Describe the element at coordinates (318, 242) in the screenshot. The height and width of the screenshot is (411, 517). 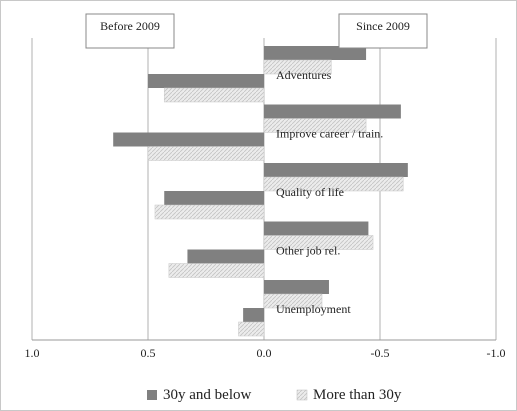
I see `bar-other-job-rel-more-than-30y-since-2009` at that location.